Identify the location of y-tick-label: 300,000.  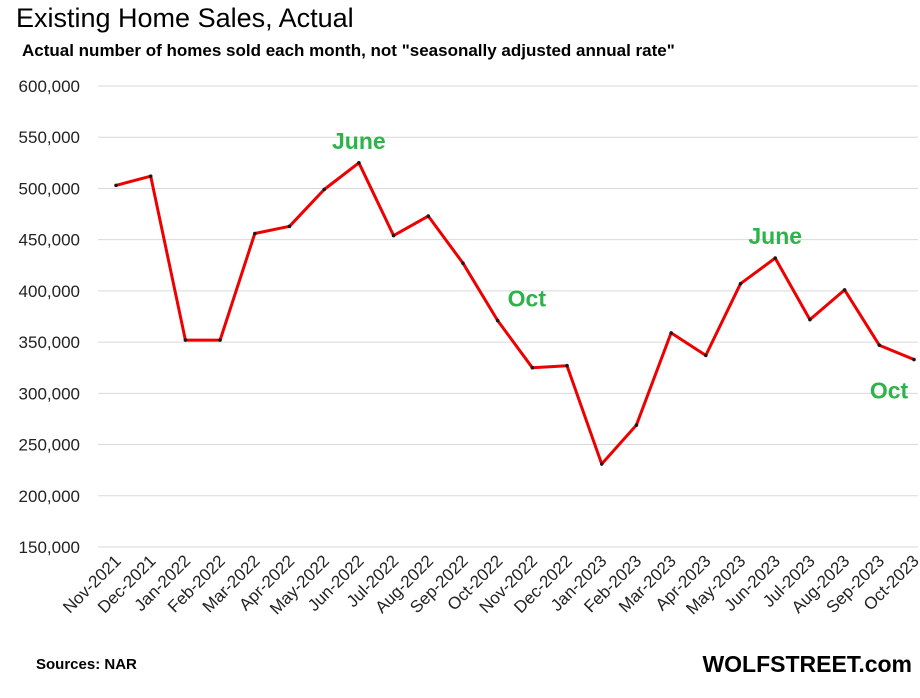
(49, 393).